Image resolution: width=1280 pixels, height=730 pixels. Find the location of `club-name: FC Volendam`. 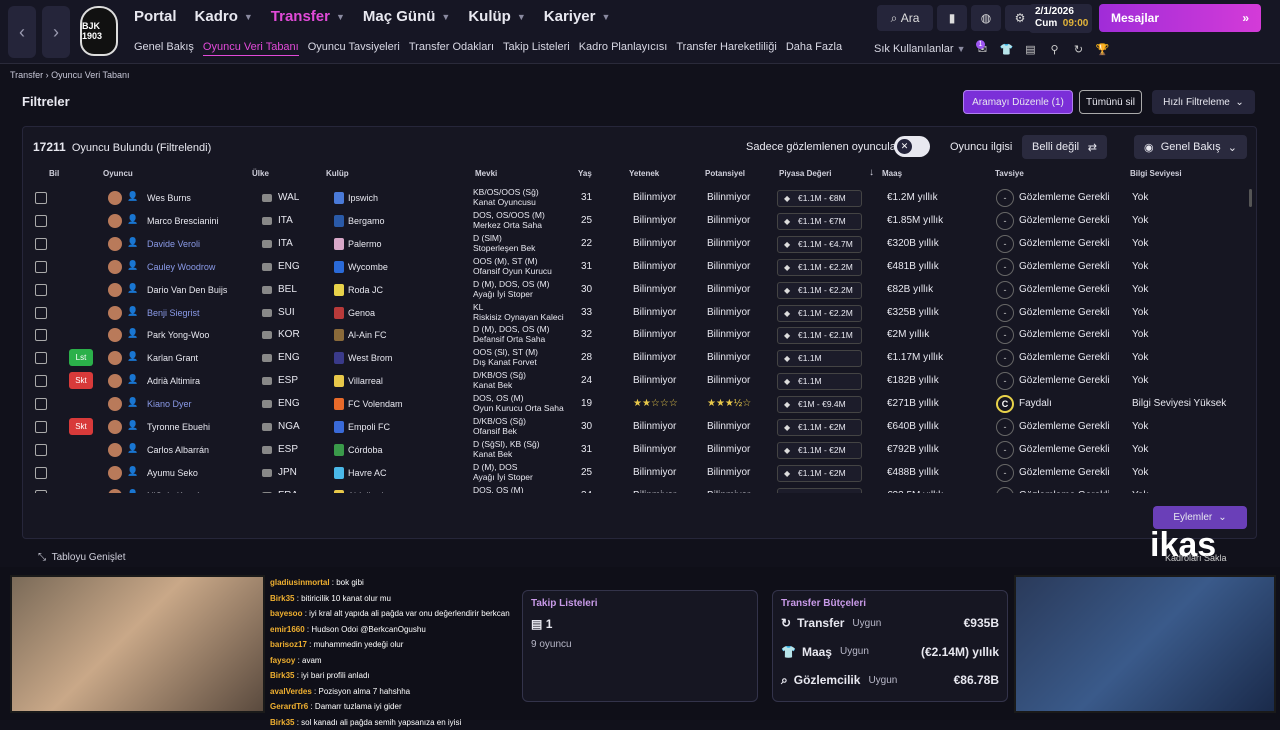

club-name: FC Volendam is located at coordinates (375, 404).